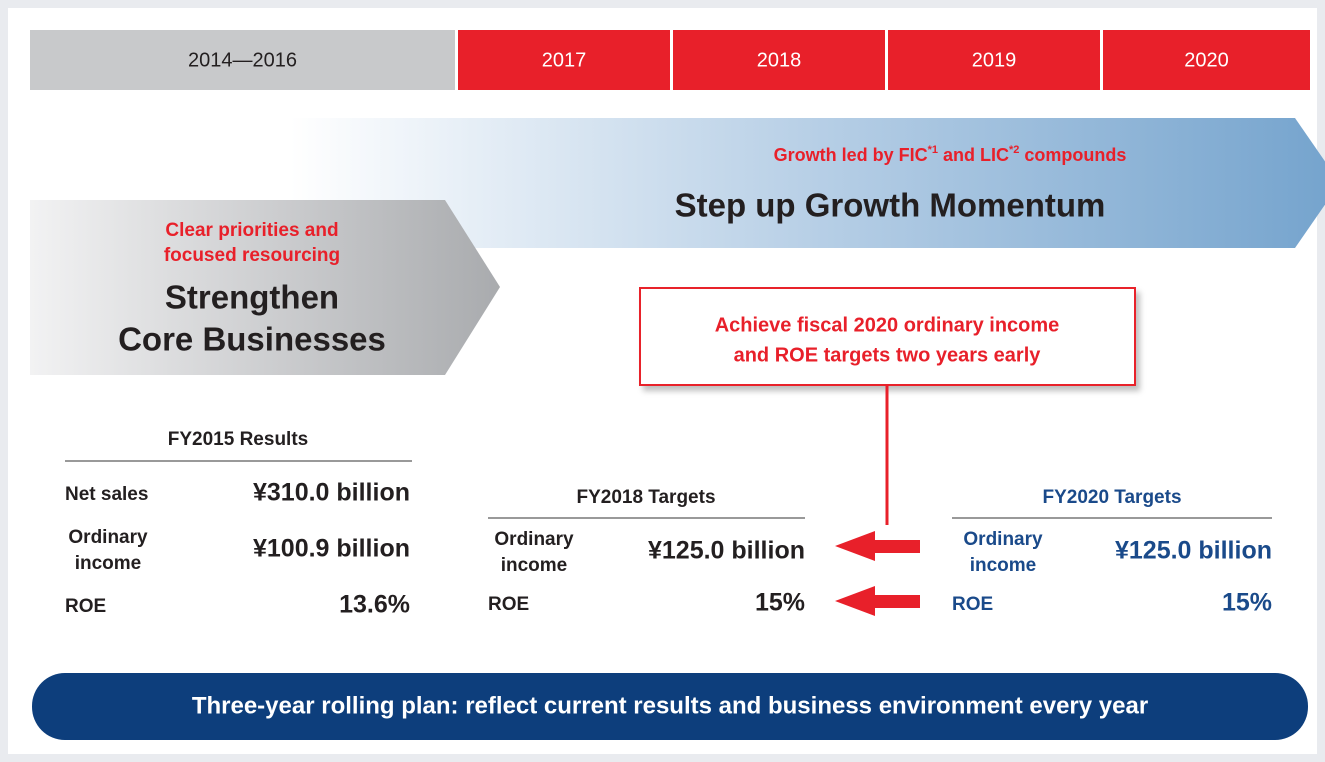 This screenshot has height=762, width=1325. I want to click on arrows, so click(877, 573).